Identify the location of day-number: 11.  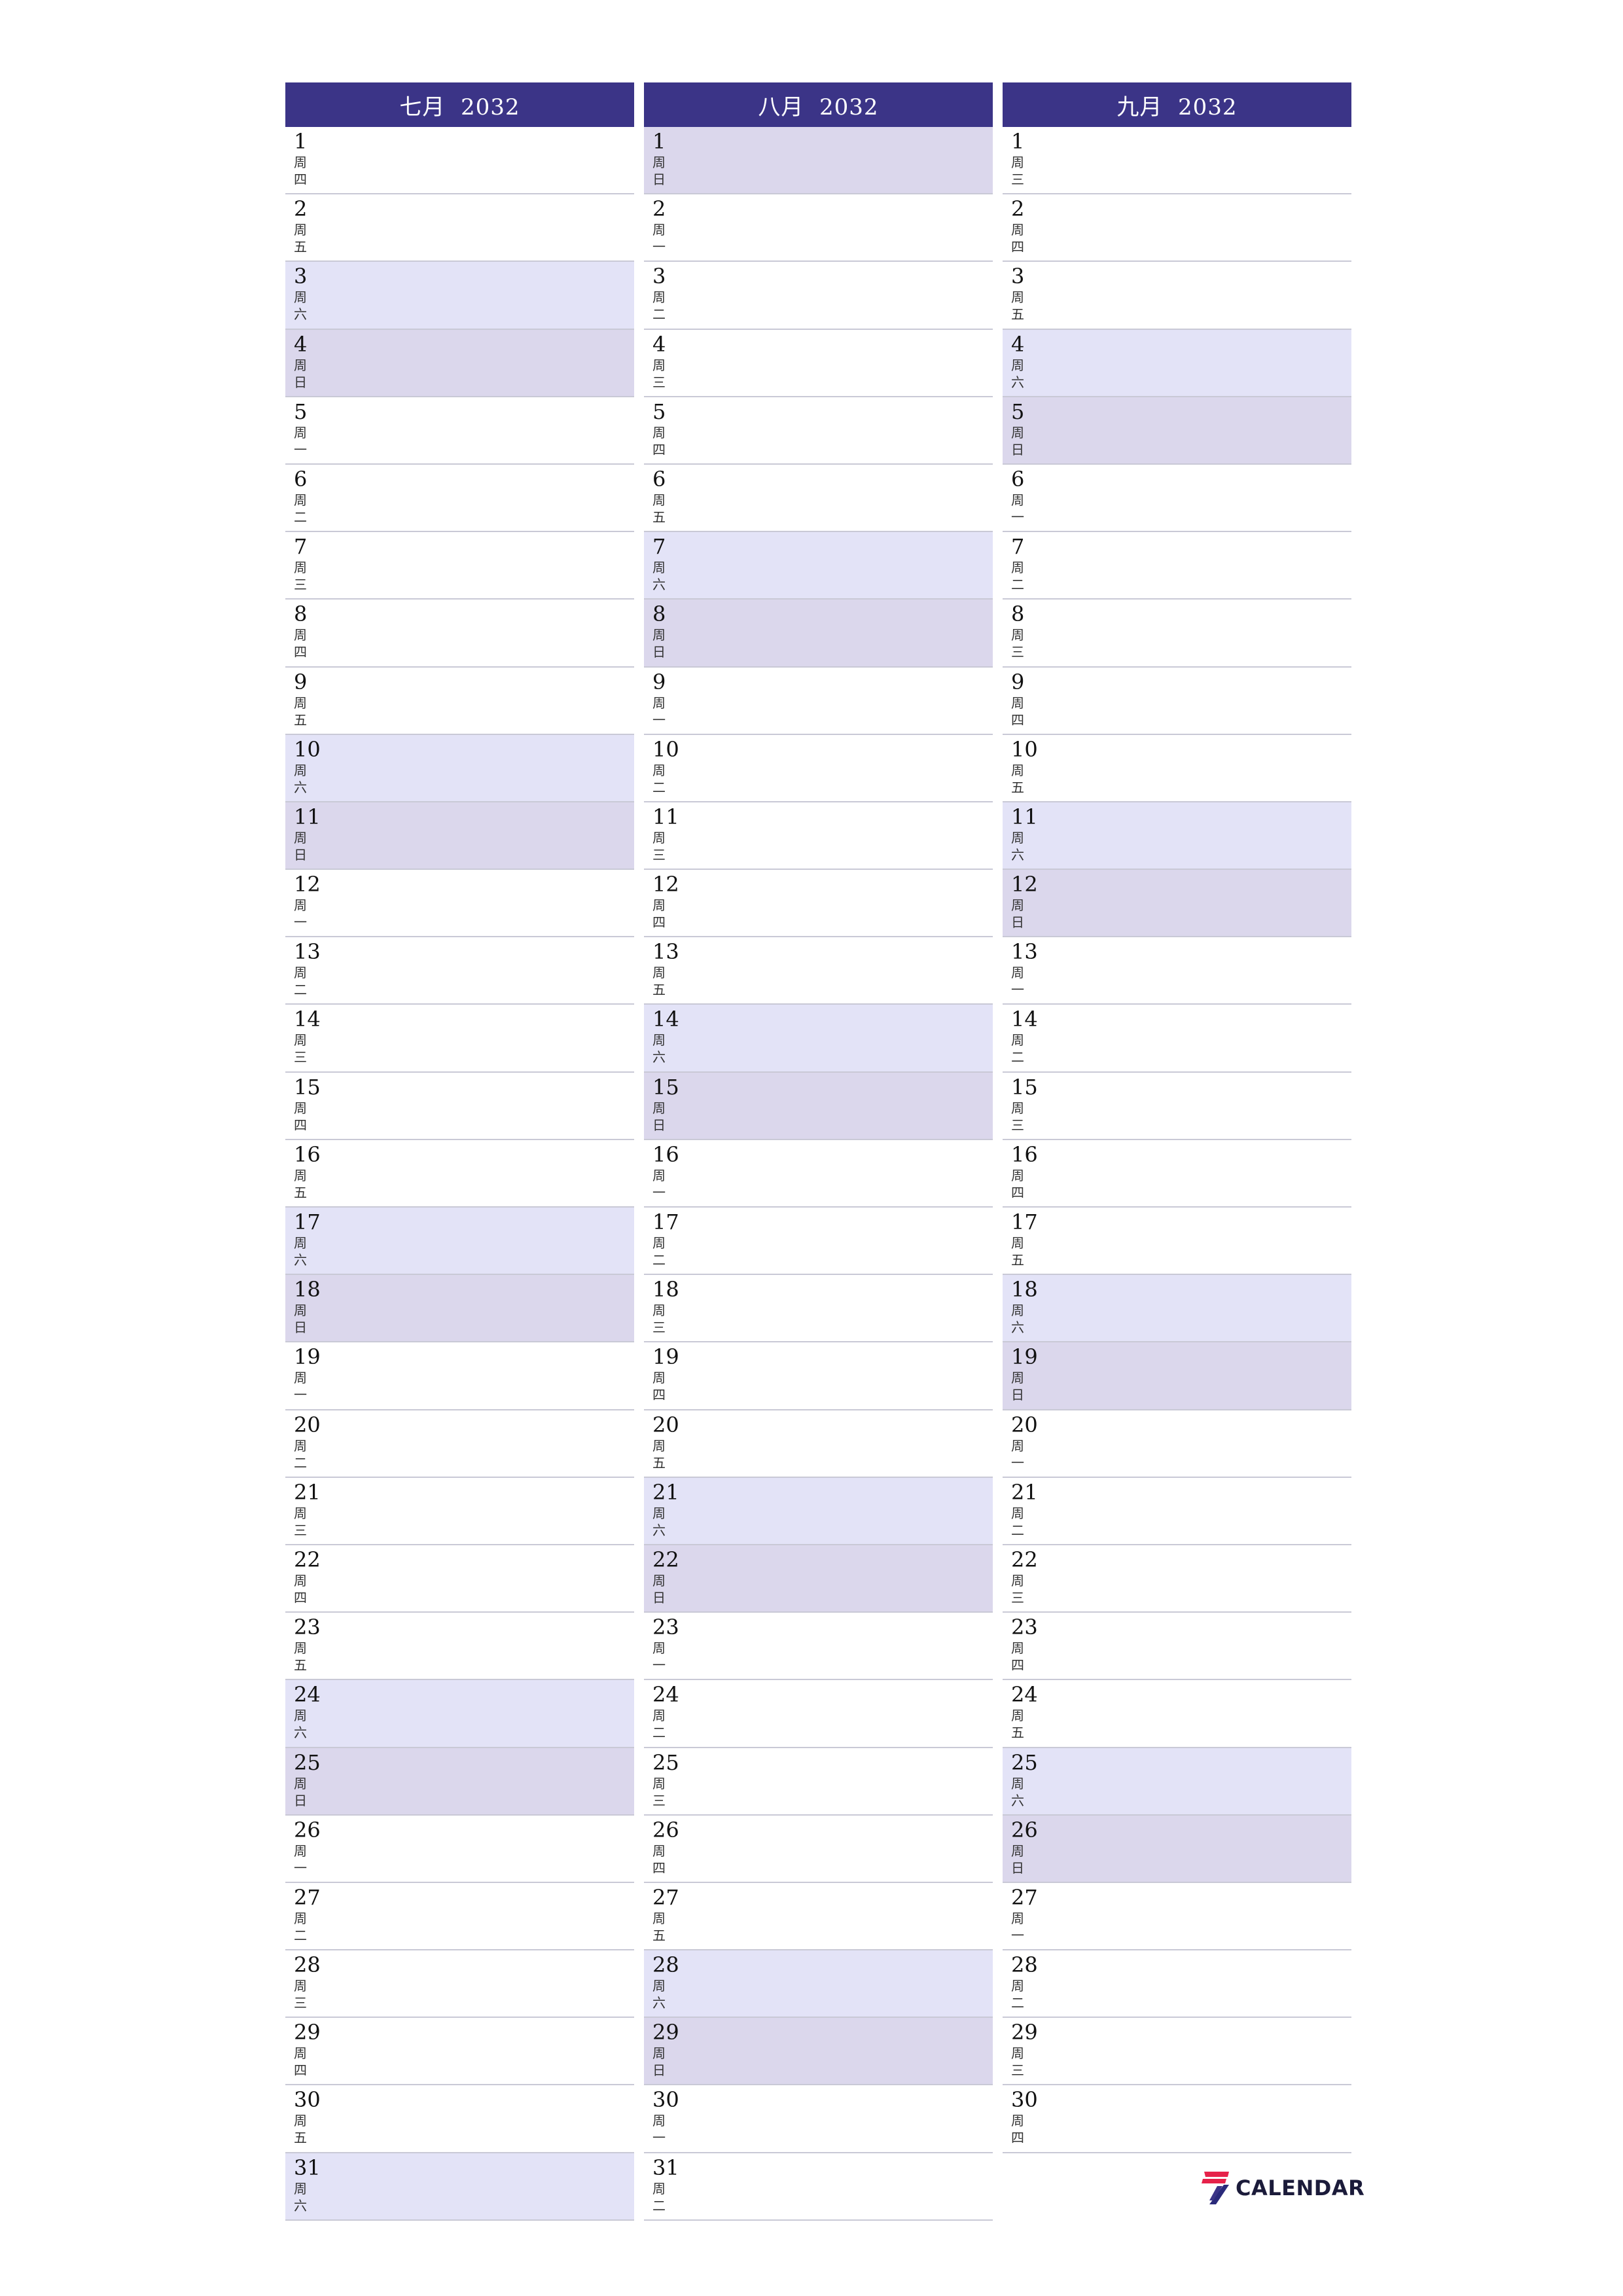
(665, 816).